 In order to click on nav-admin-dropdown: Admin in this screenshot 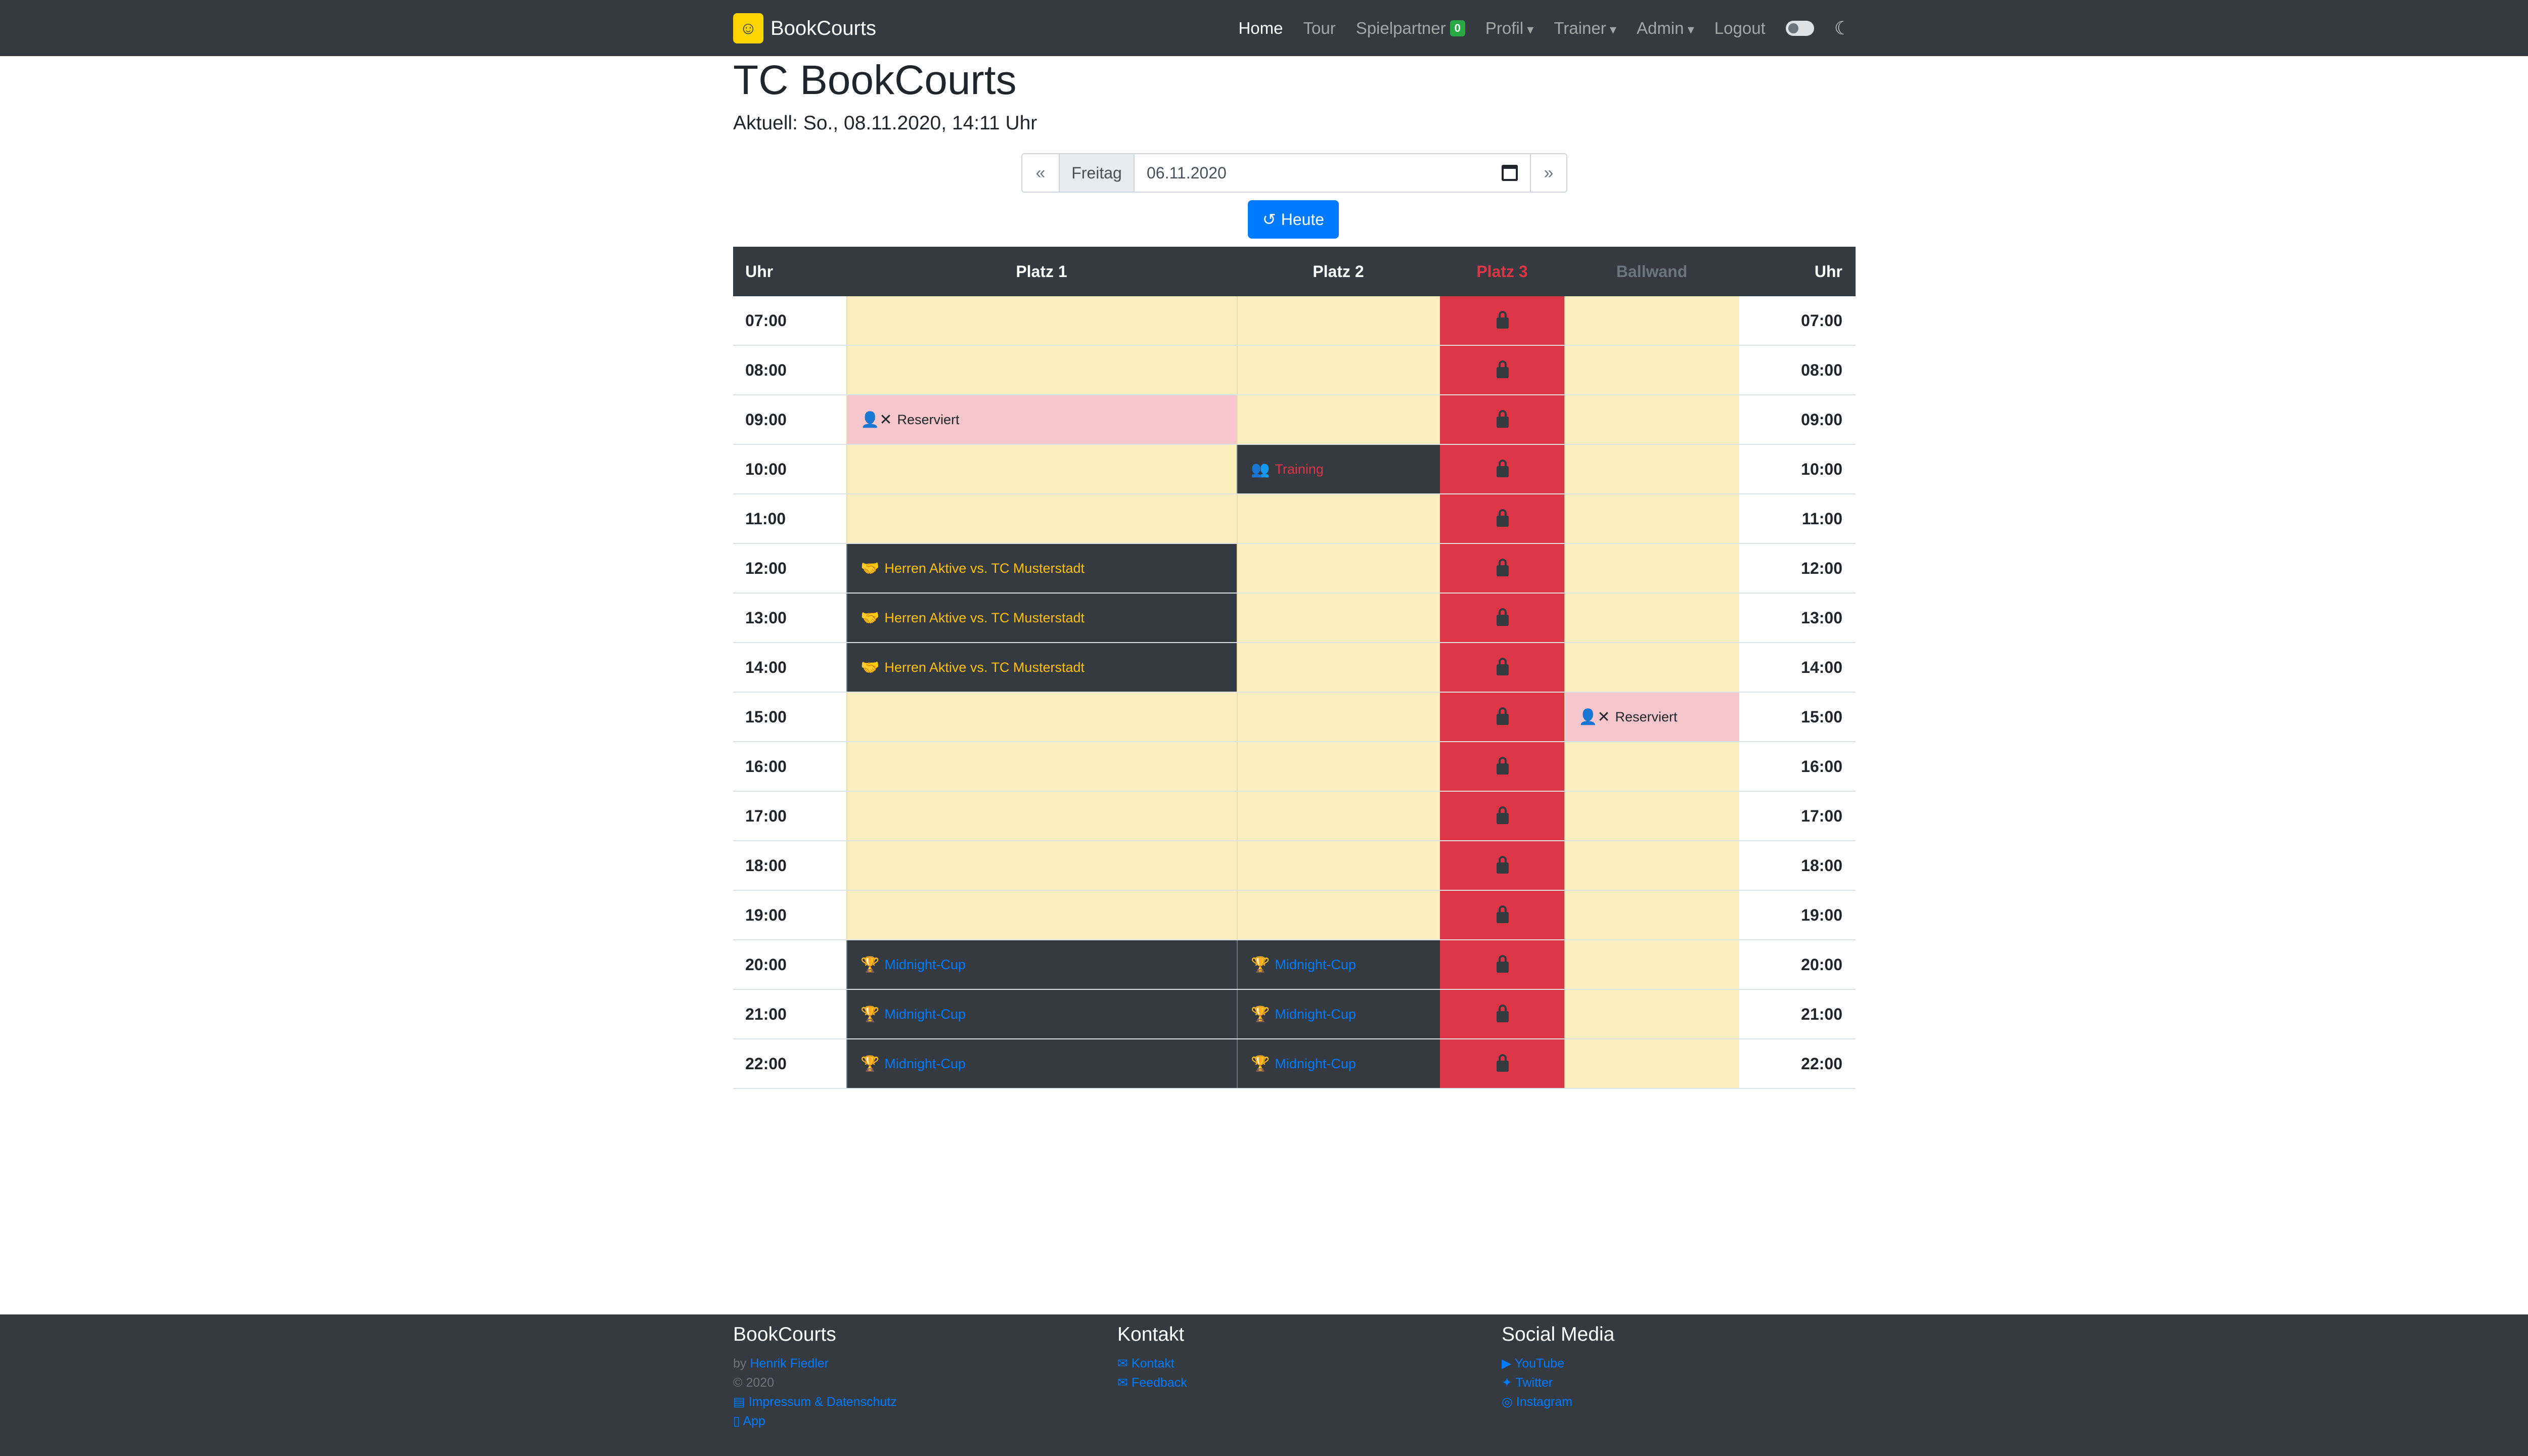, I will do `click(1666, 29)`.